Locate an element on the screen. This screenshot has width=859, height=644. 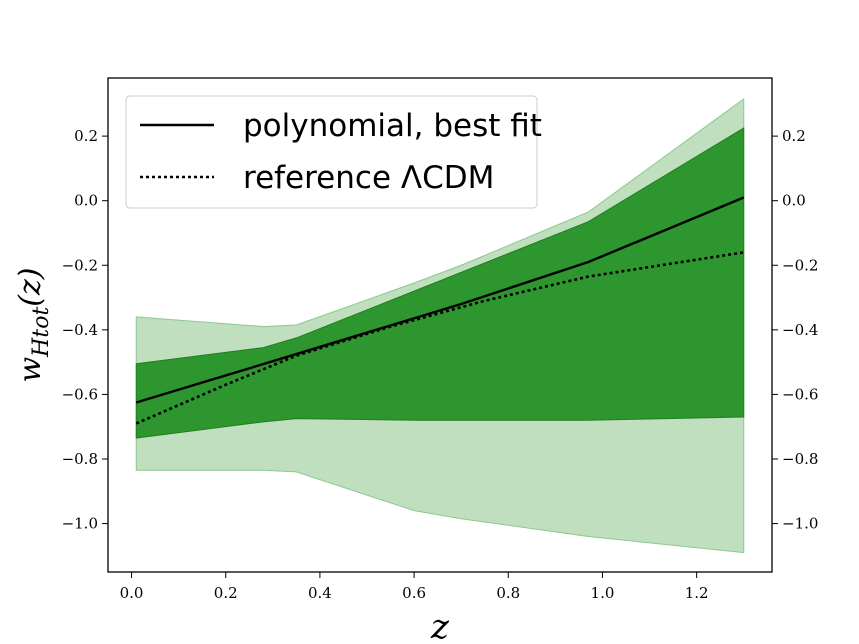
y-tick-label-right: −0.8 is located at coordinates (800, 459).